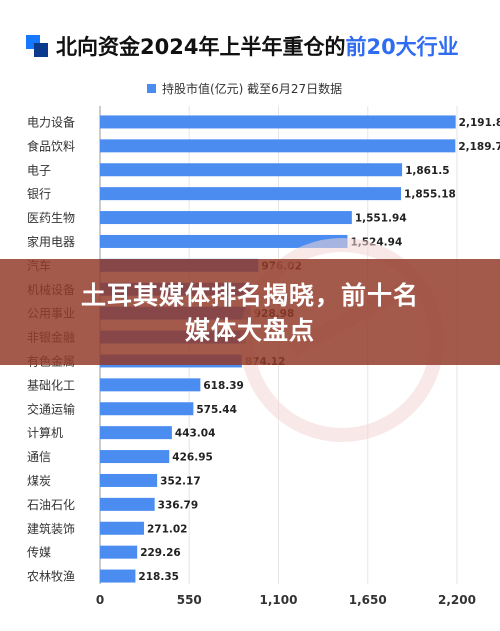  I want to click on title-main: 北向资金2024年上半年重仓的, so click(201, 47).